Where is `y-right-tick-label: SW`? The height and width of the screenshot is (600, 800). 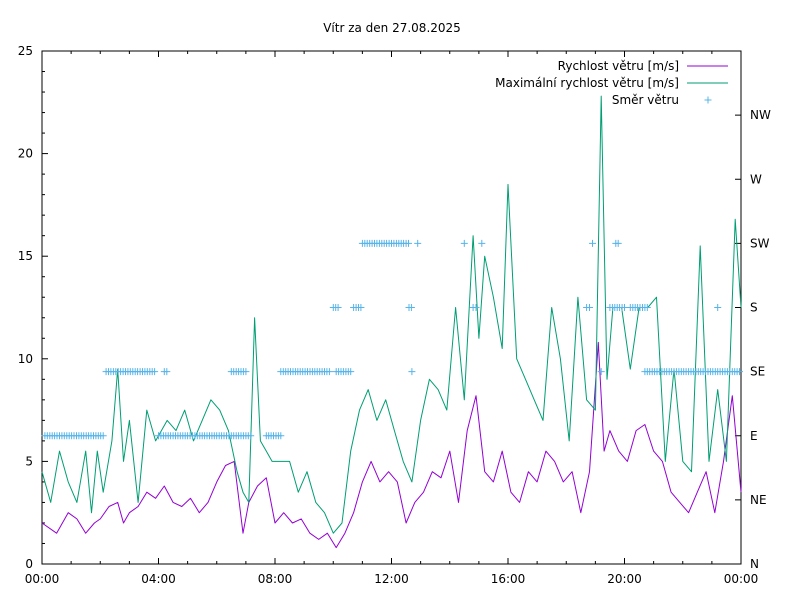 y-right-tick-label: SW is located at coordinates (760, 243).